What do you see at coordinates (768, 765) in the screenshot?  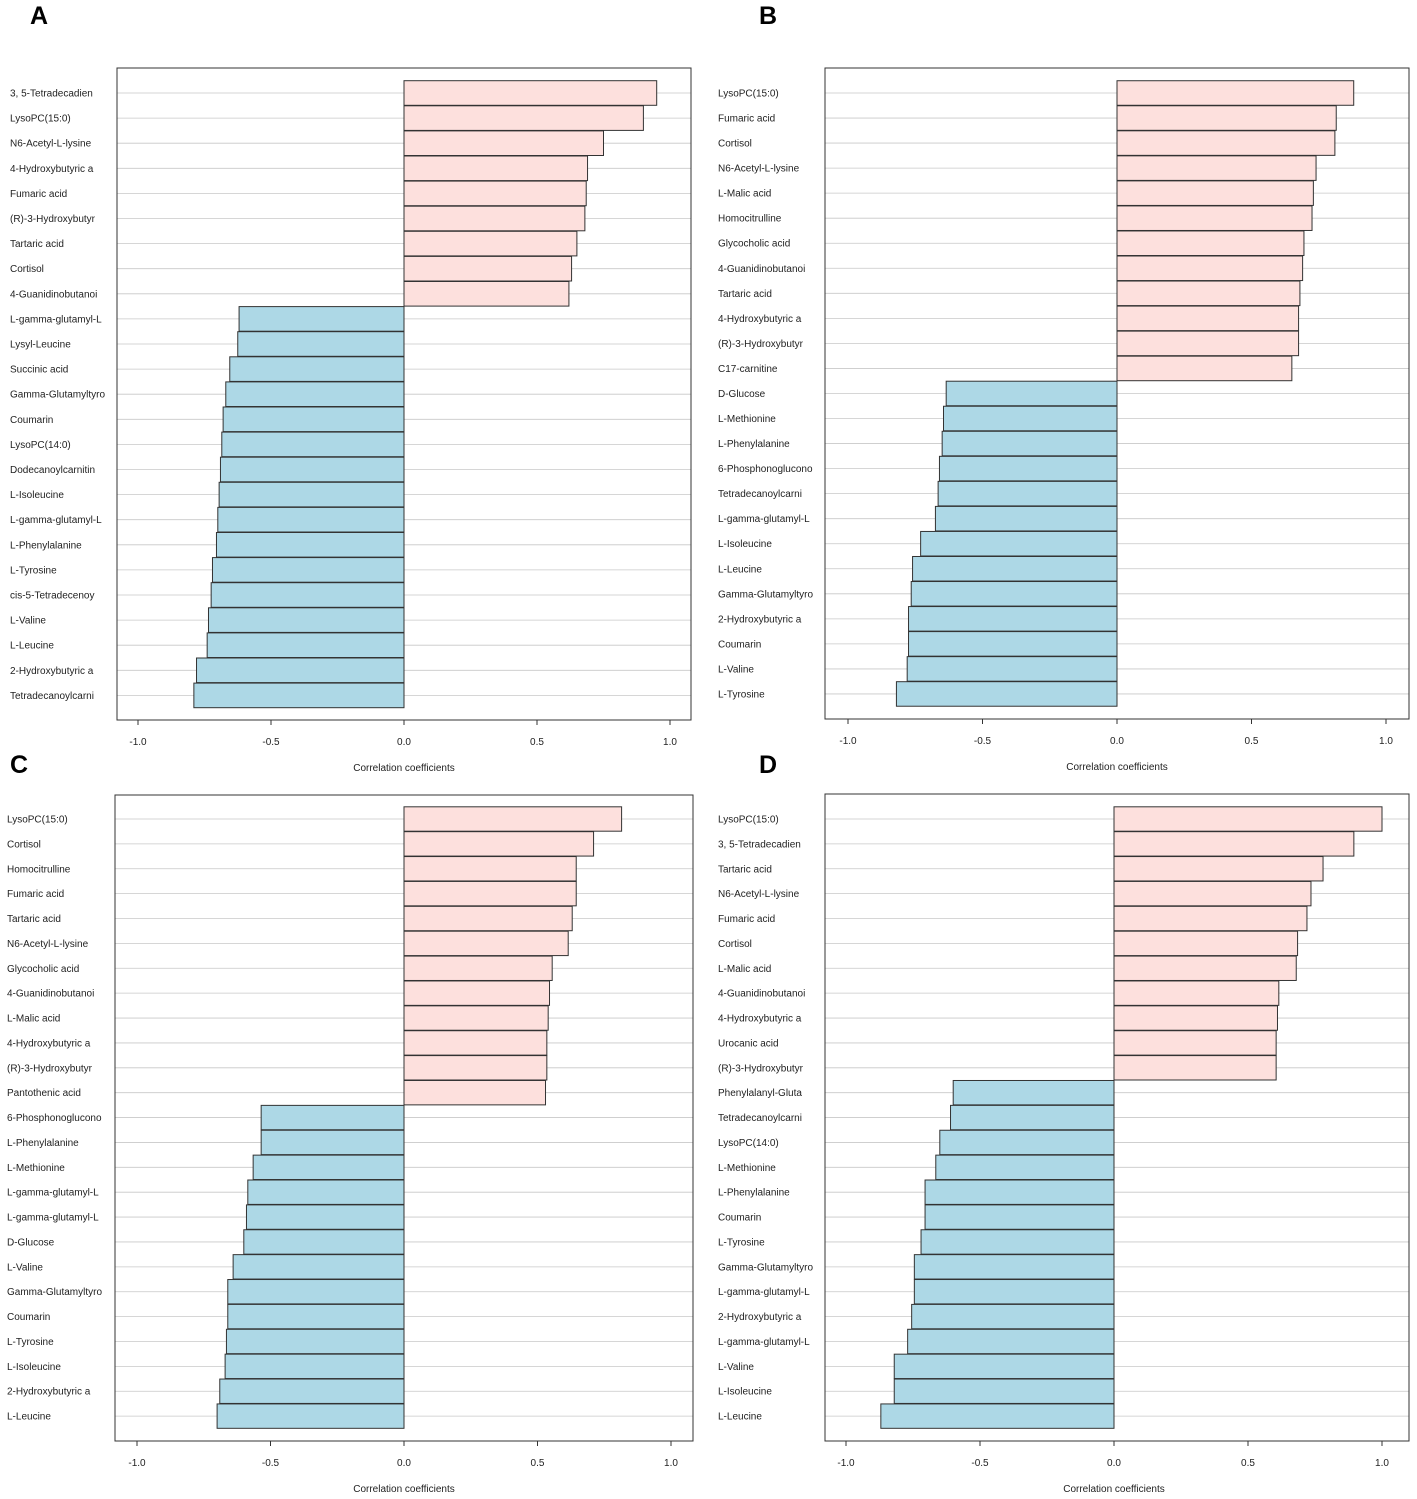 I see `panel-d-letter: D` at bounding box center [768, 765].